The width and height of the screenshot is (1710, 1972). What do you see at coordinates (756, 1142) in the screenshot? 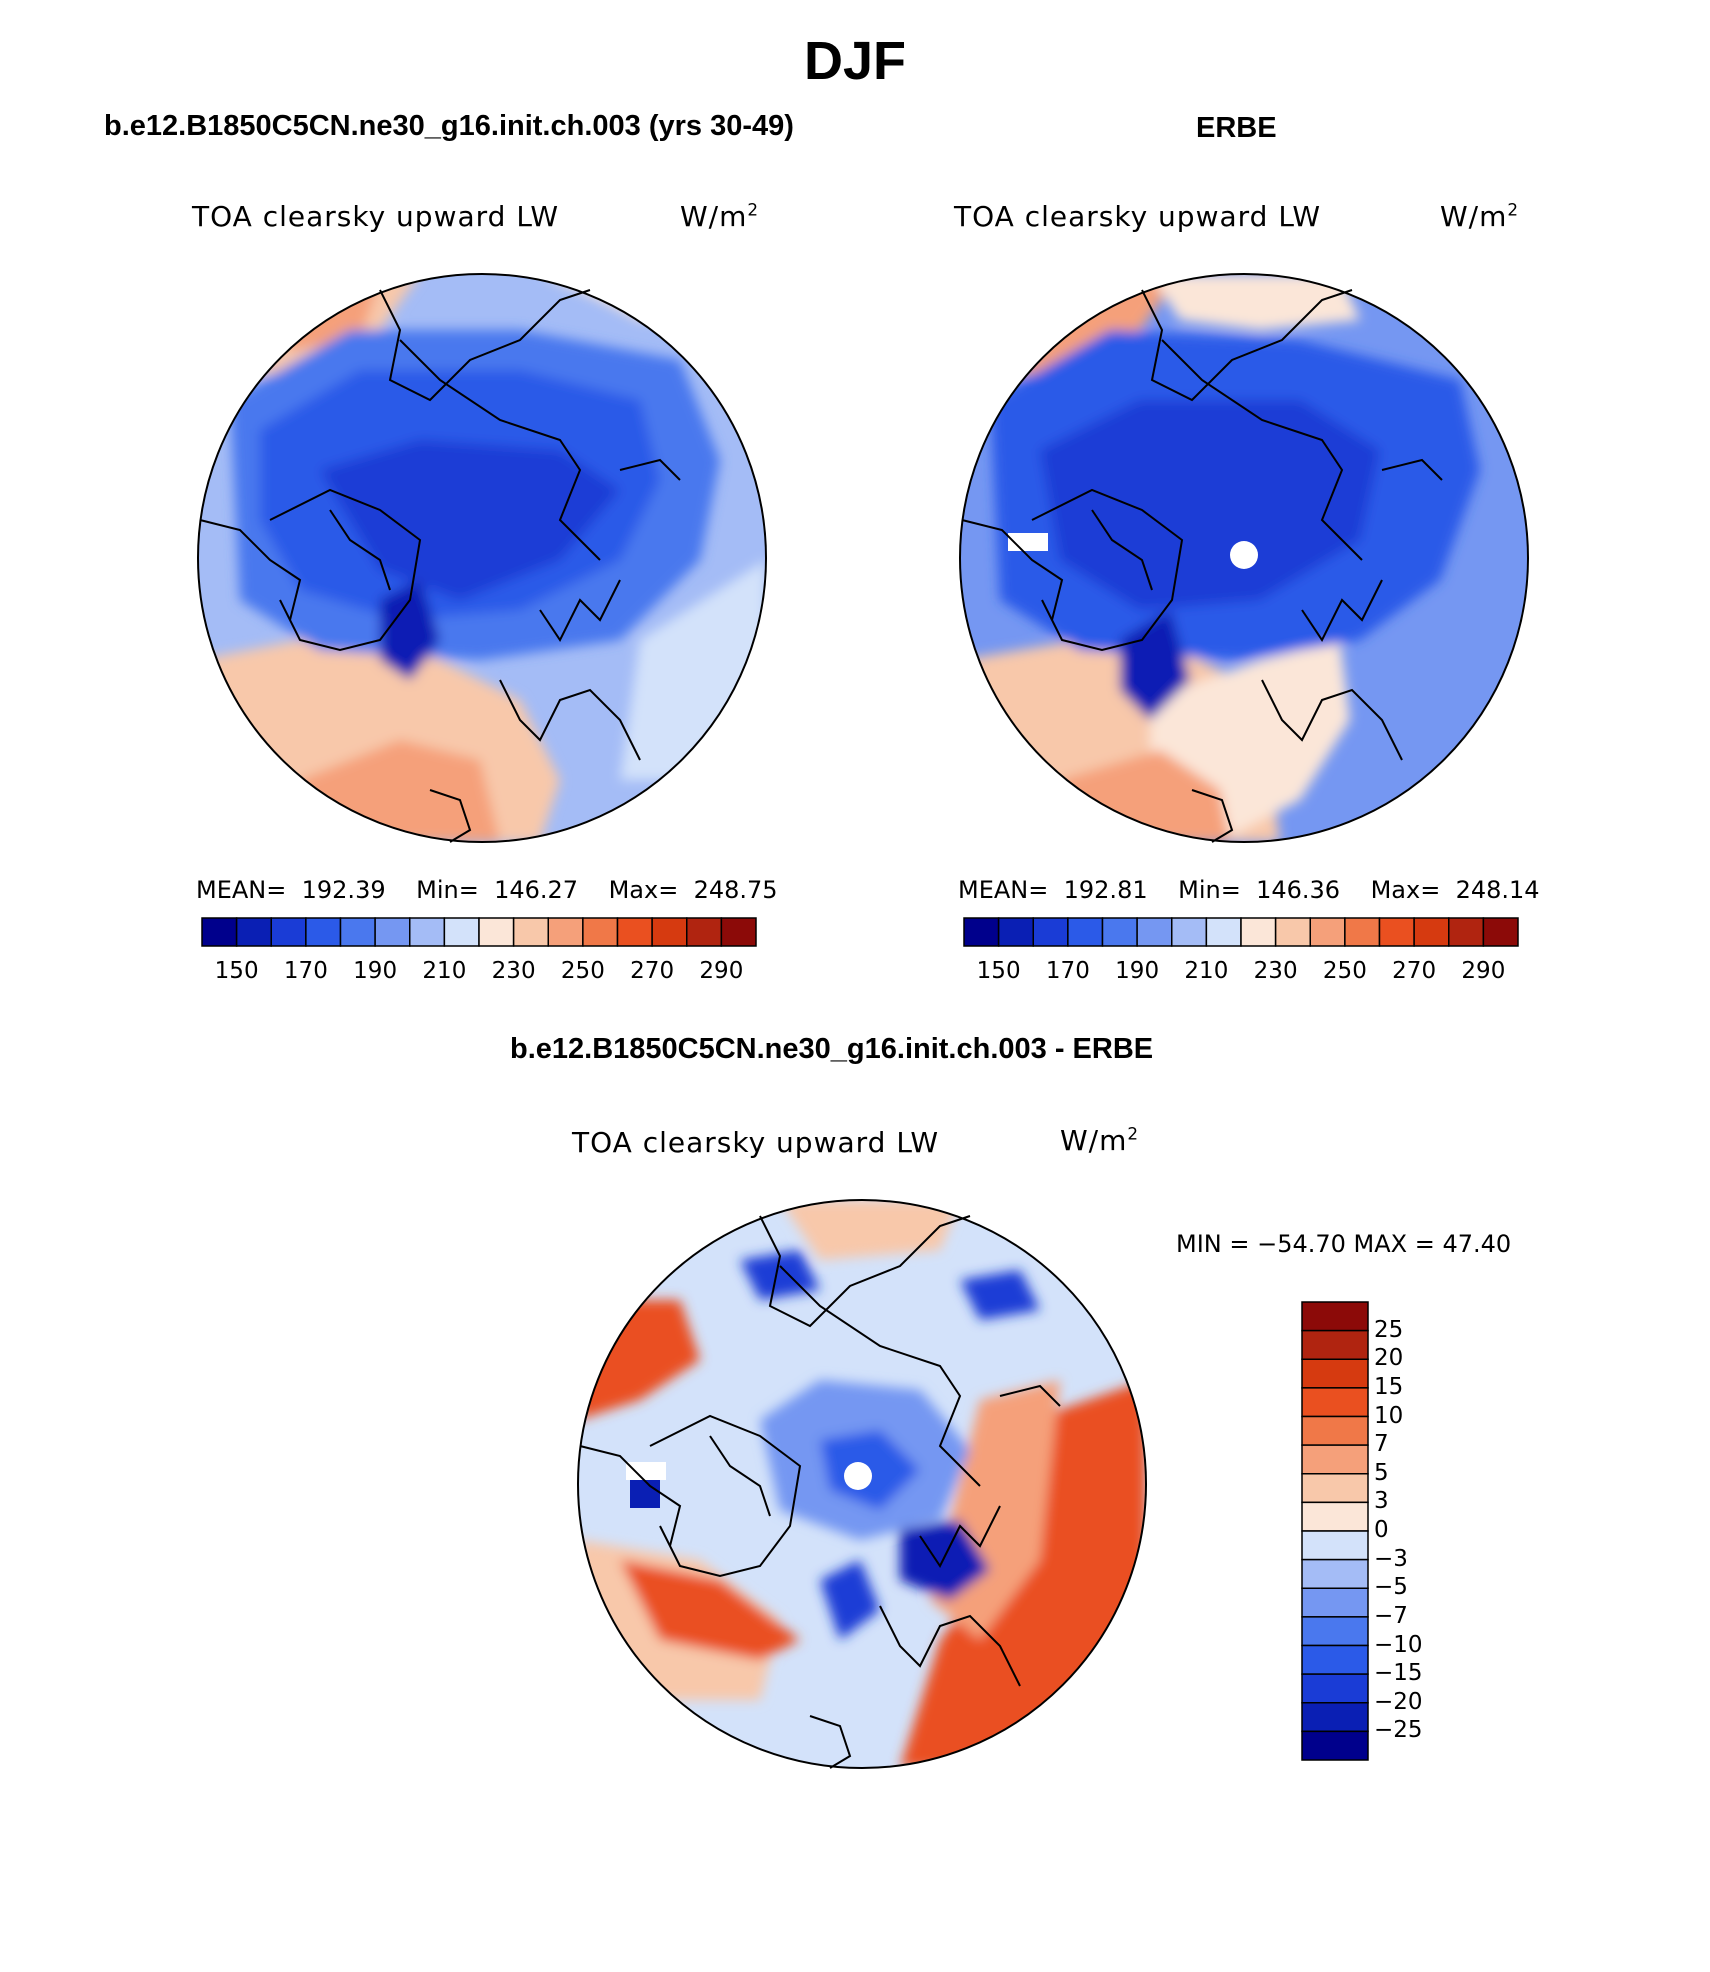
I see `variable-label-diff: TOA clearsky upward LW` at bounding box center [756, 1142].